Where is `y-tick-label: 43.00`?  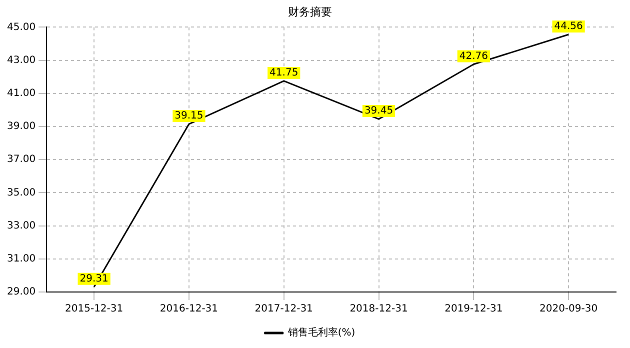 y-tick-label: 43.00 is located at coordinates (21, 60).